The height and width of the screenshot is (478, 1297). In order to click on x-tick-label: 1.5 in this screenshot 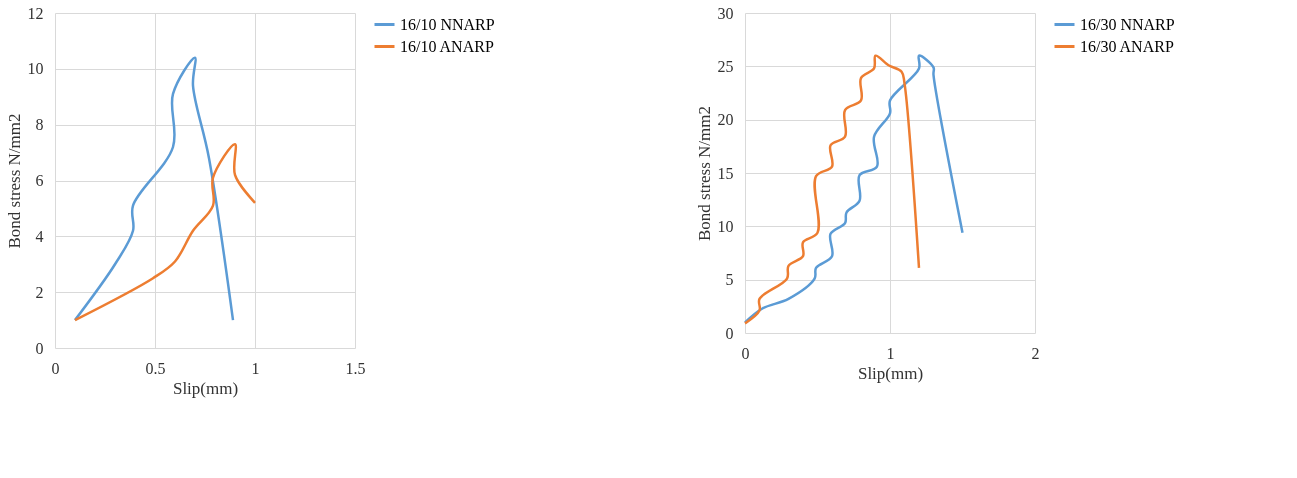, I will do `click(355, 368)`.